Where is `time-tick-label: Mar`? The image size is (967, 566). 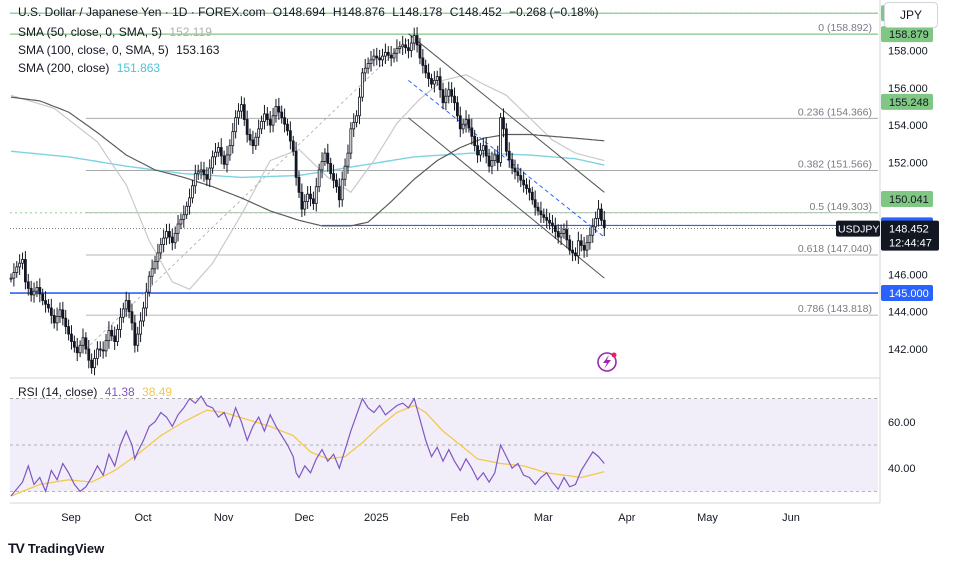
time-tick-label: Mar is located at coordinates (543, 518).